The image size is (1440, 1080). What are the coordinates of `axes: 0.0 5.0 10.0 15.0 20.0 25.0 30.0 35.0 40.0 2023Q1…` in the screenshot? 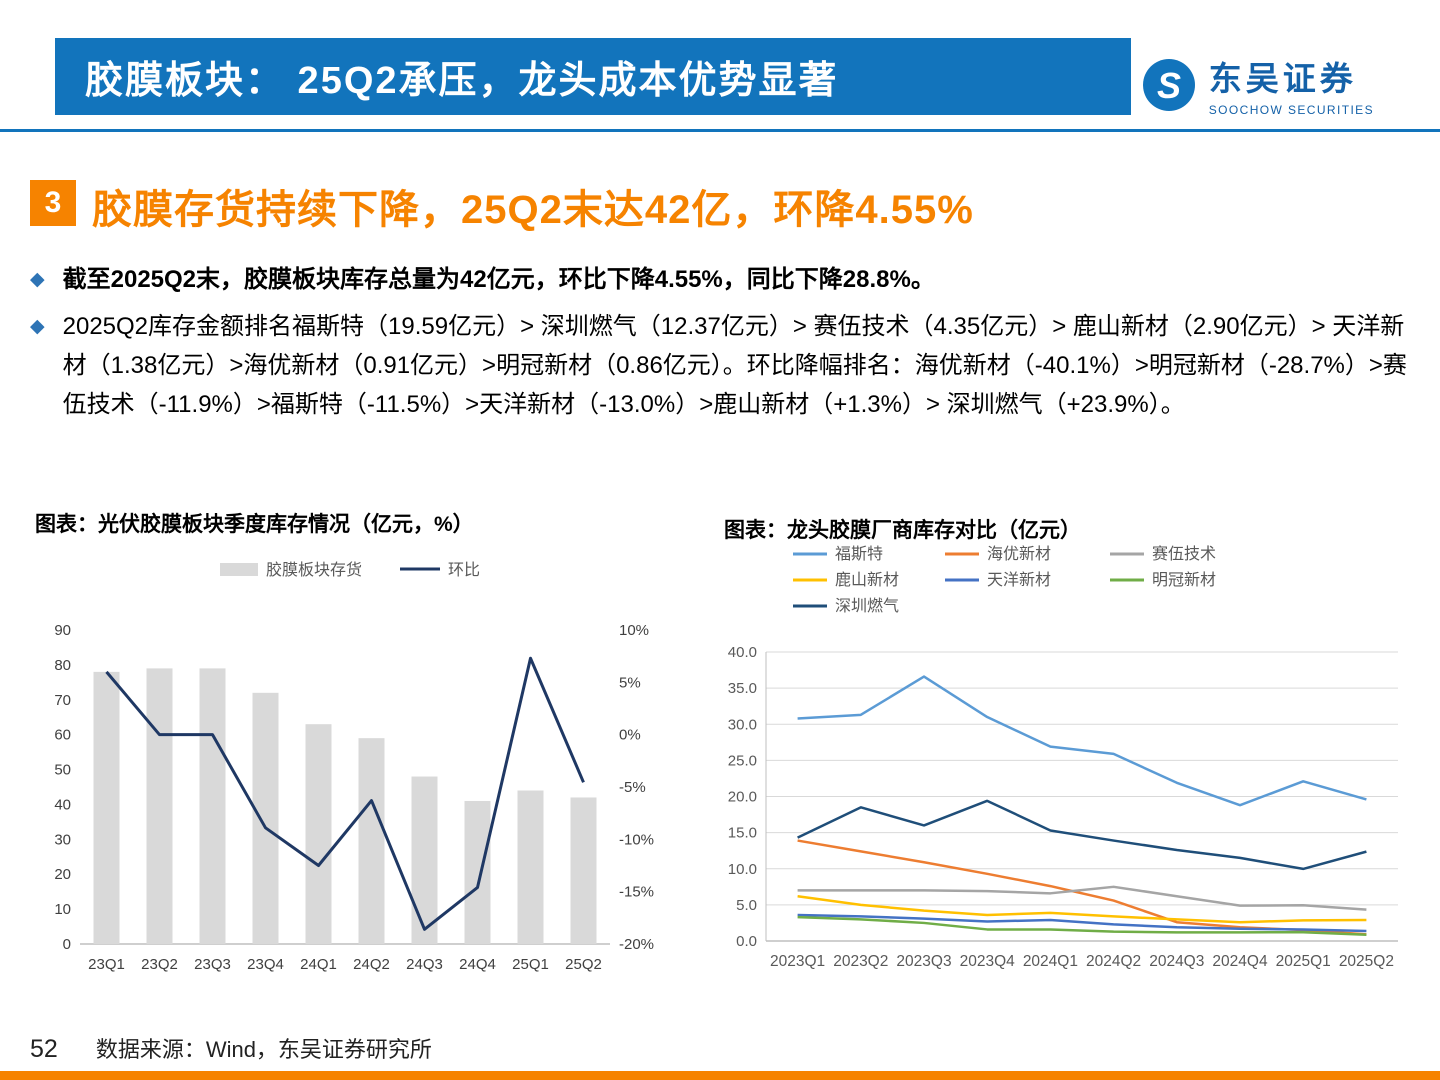 It's located at (1063, 807).